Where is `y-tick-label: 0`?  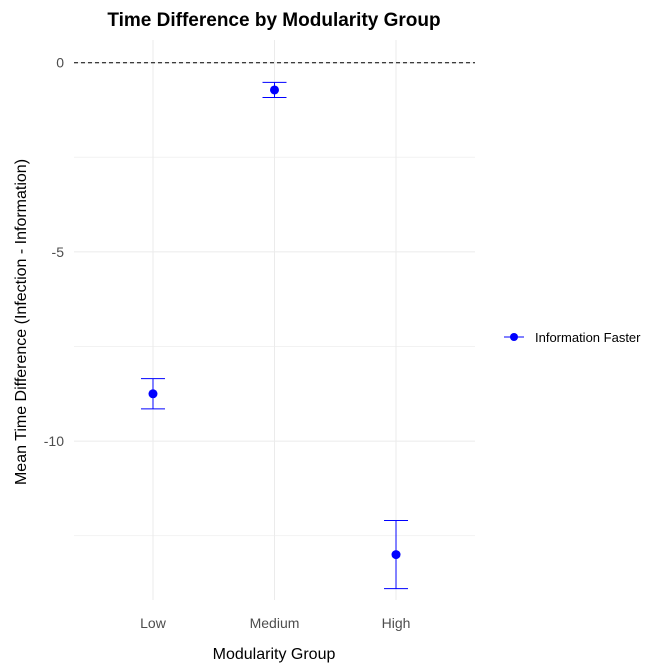 y-tick-label: 0 is located at coordinates (60, 63).